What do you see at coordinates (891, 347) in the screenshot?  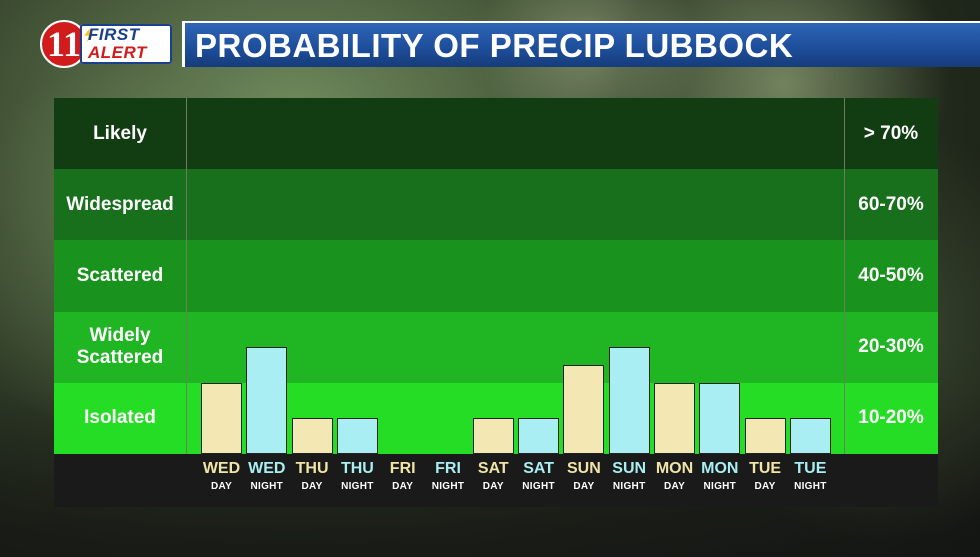 I see `band-range-label: 20-30%` at bounding box center [891, 347].